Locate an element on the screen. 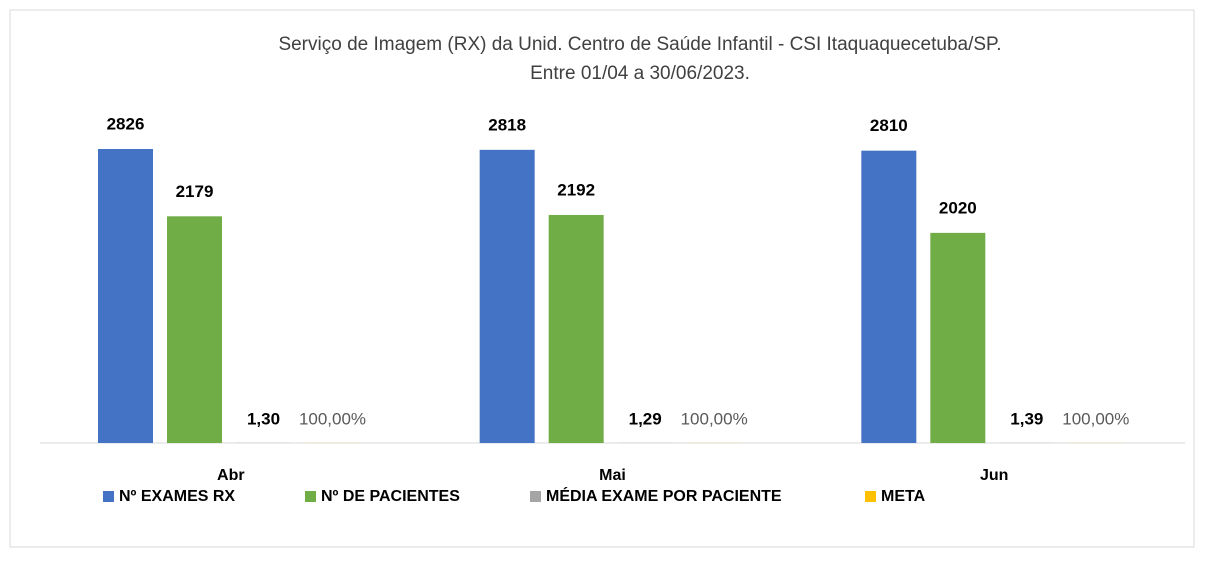 The image size is (1205, 563). data-label: 1,39 is located at coordinates (1026, 418).